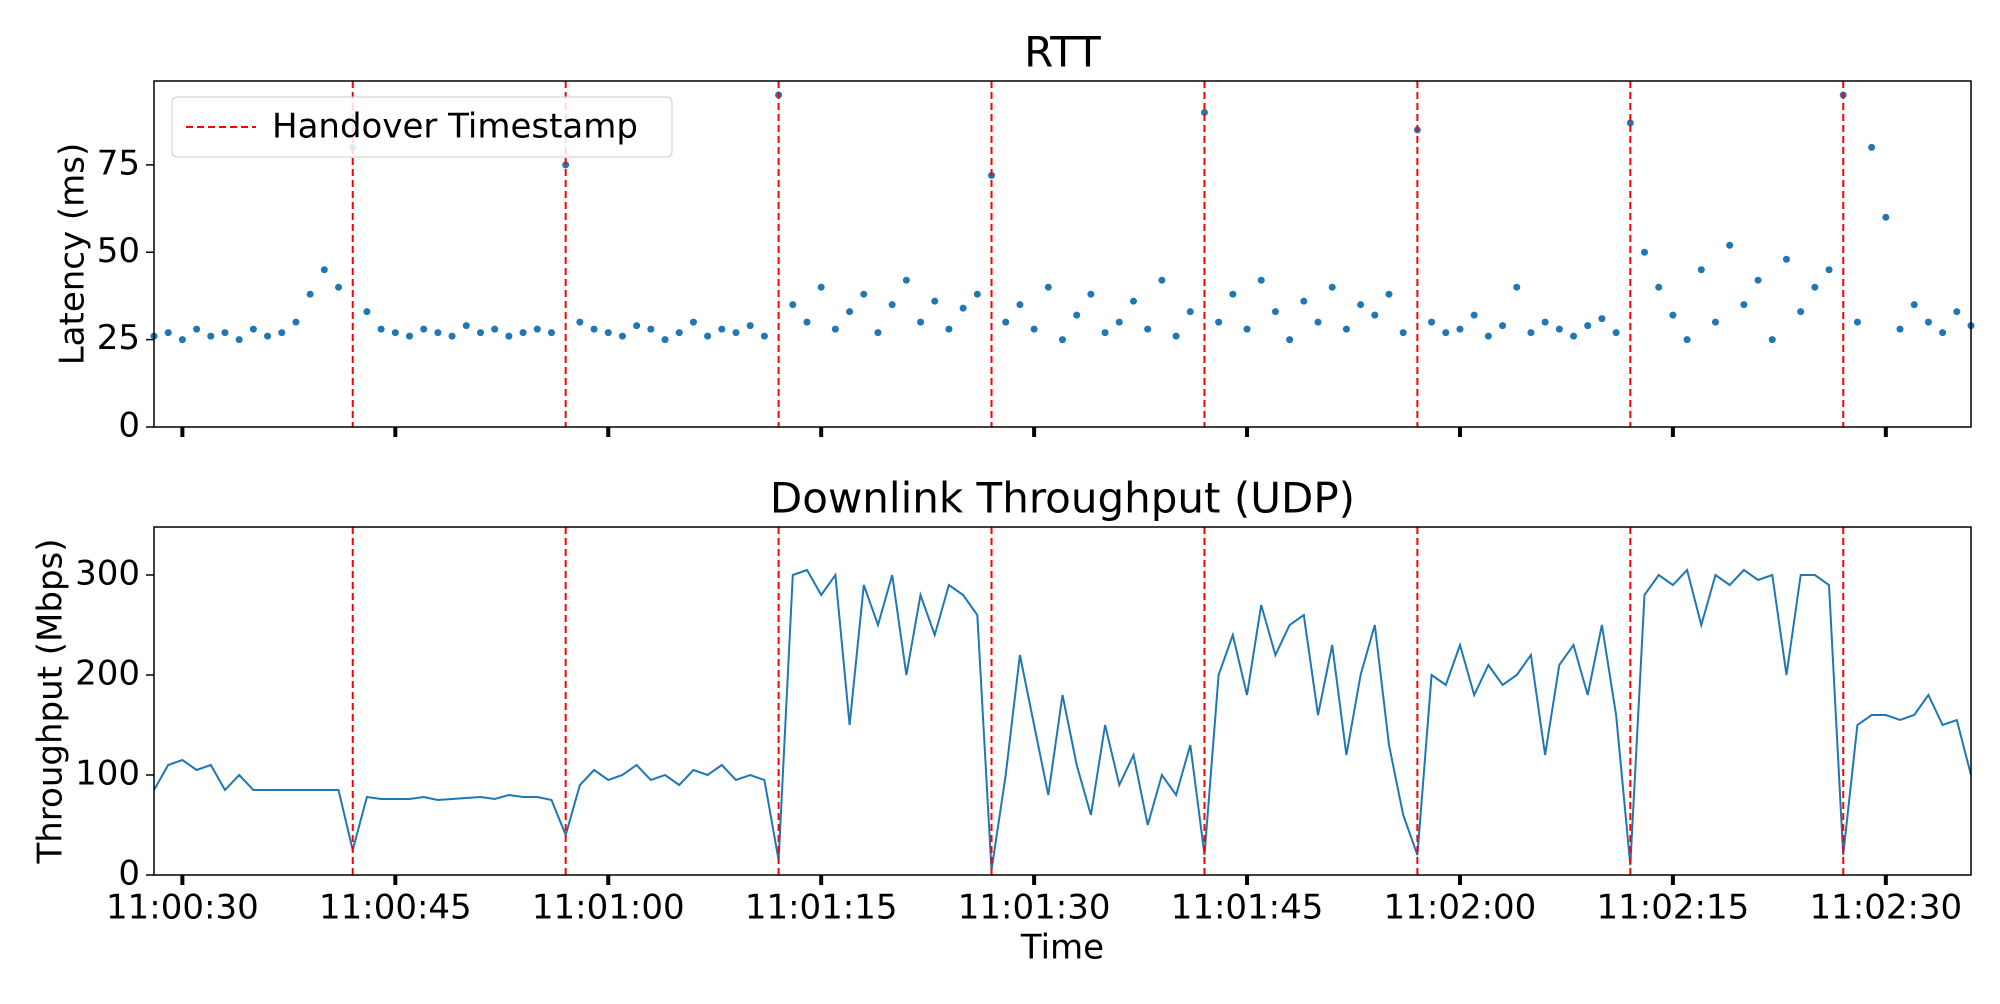 This screenshot has width=2000, height=1004. What do you see at coordinates (118, 338) in the screenshot?
I see `y-tick-label: 25` at bounding box center [118, 338].